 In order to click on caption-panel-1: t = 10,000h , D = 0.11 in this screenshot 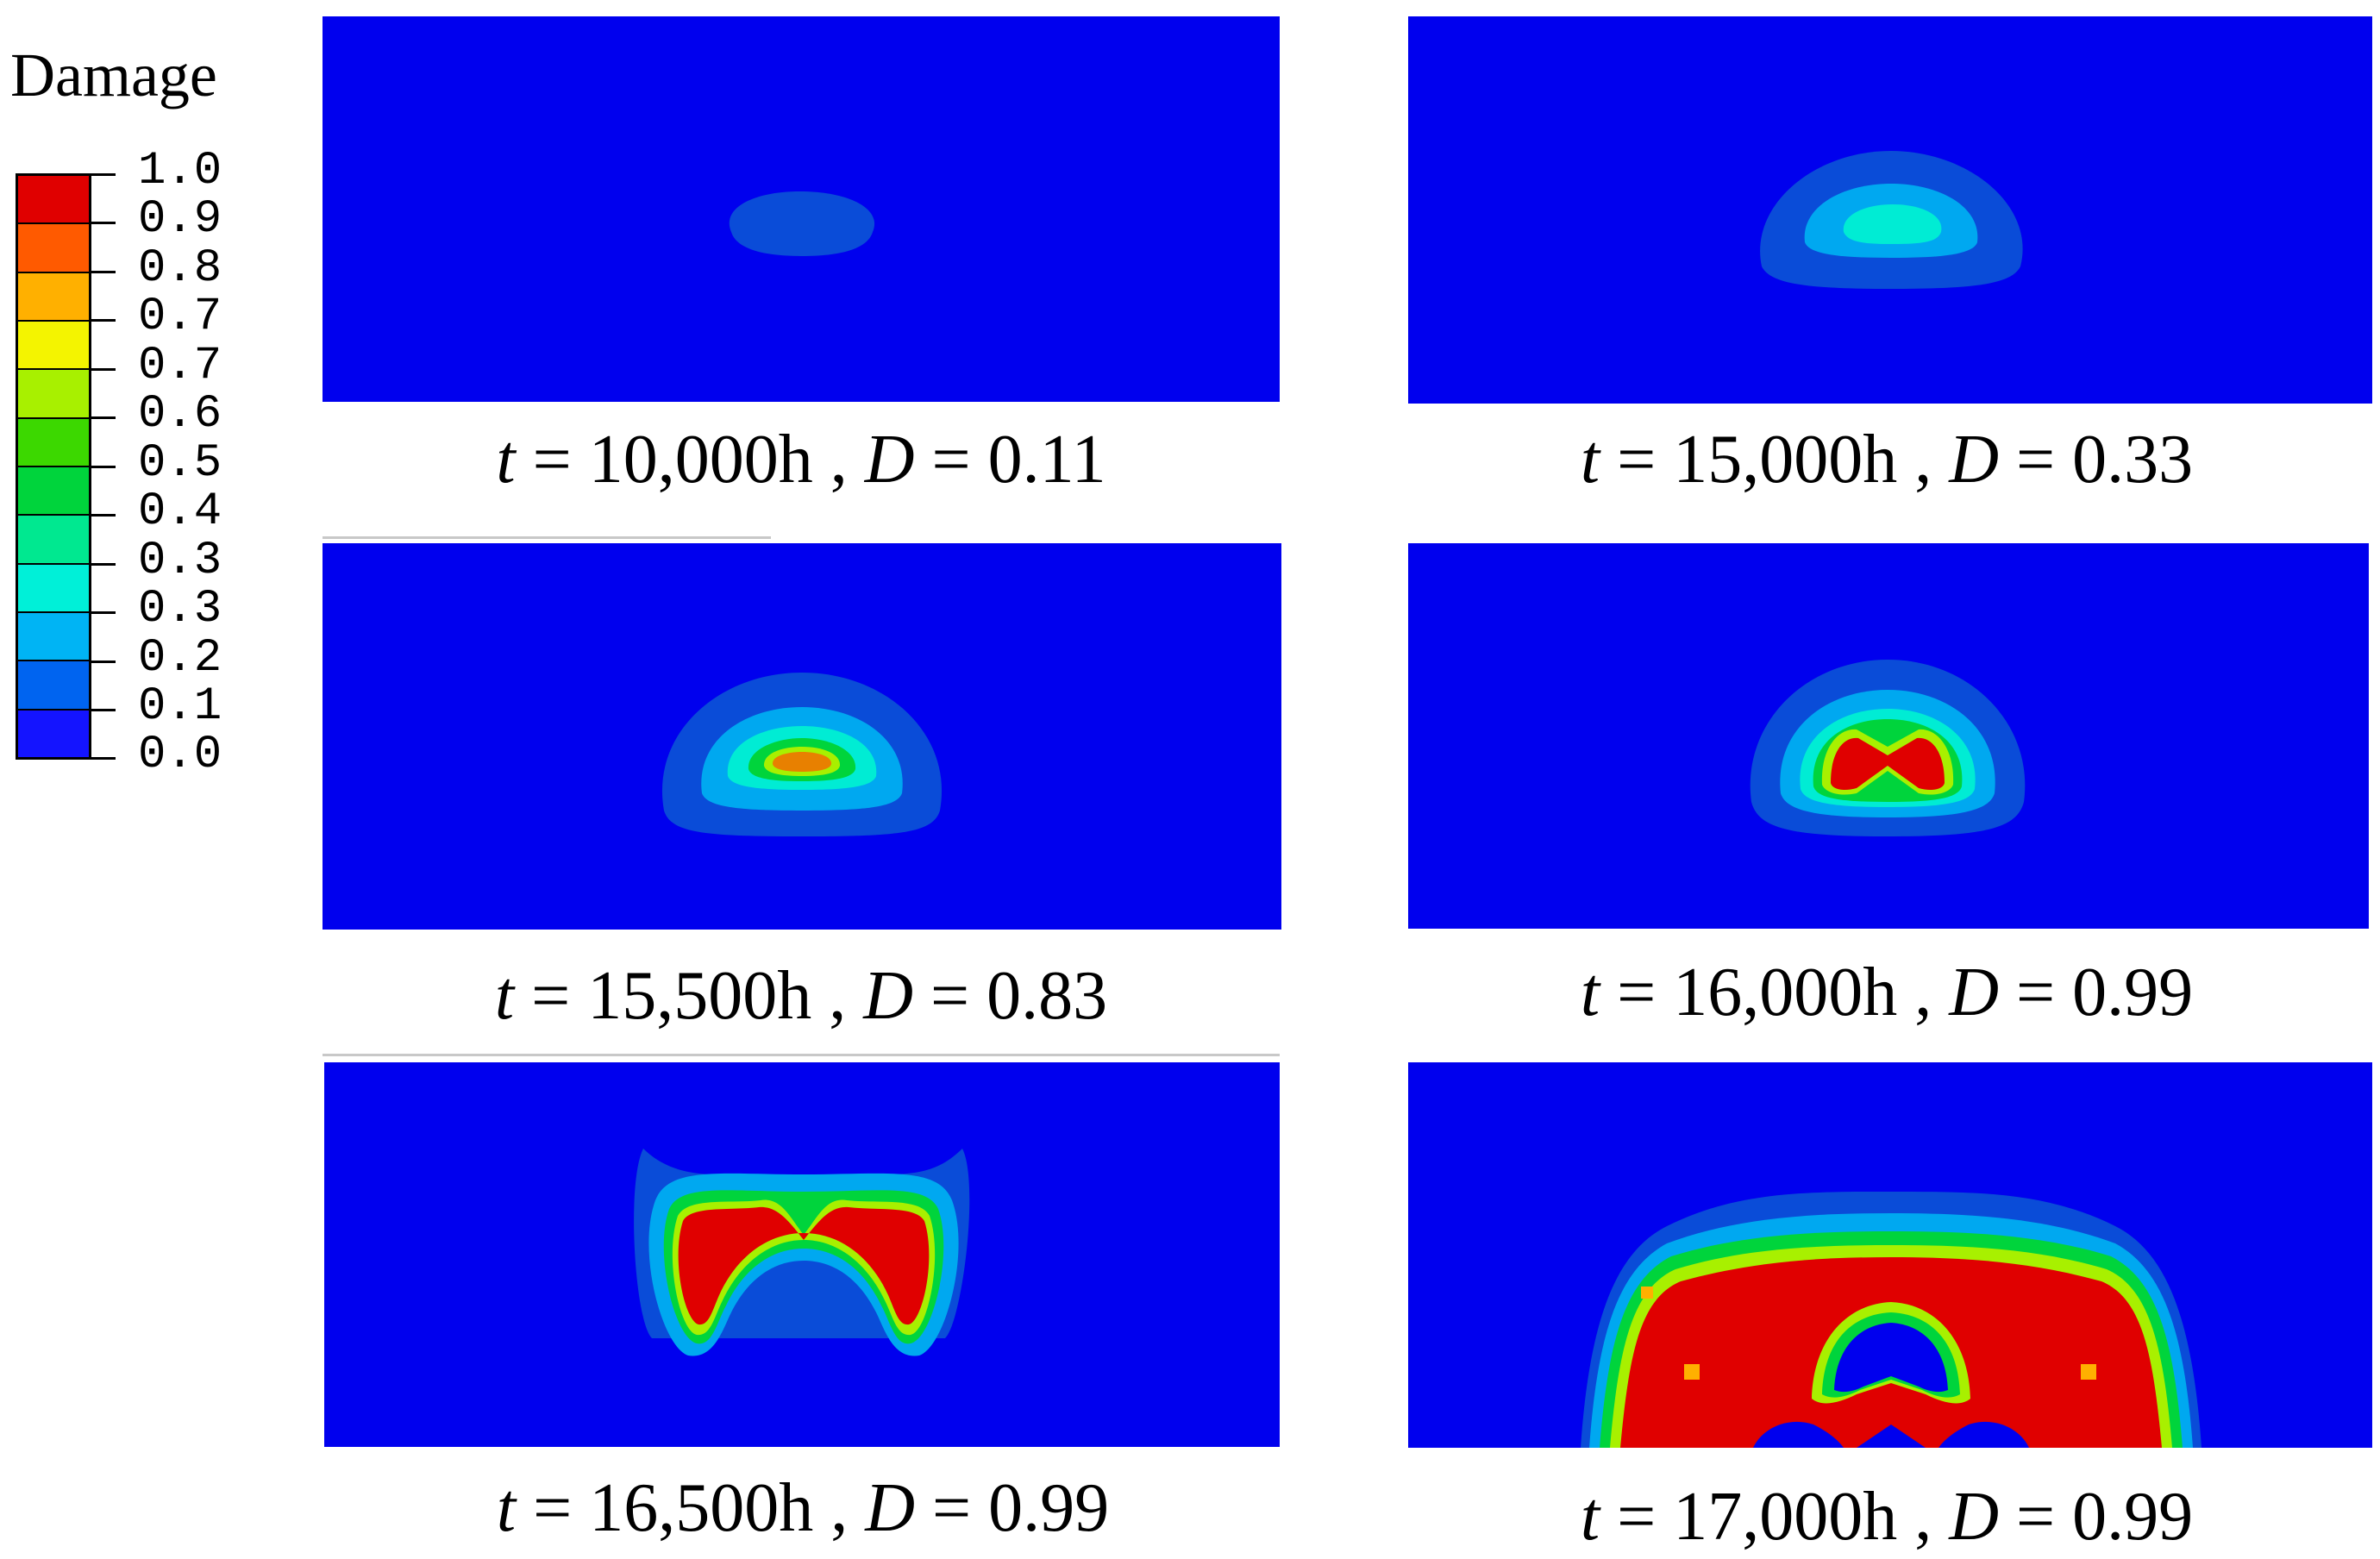, I will do `click(801, 460)`.